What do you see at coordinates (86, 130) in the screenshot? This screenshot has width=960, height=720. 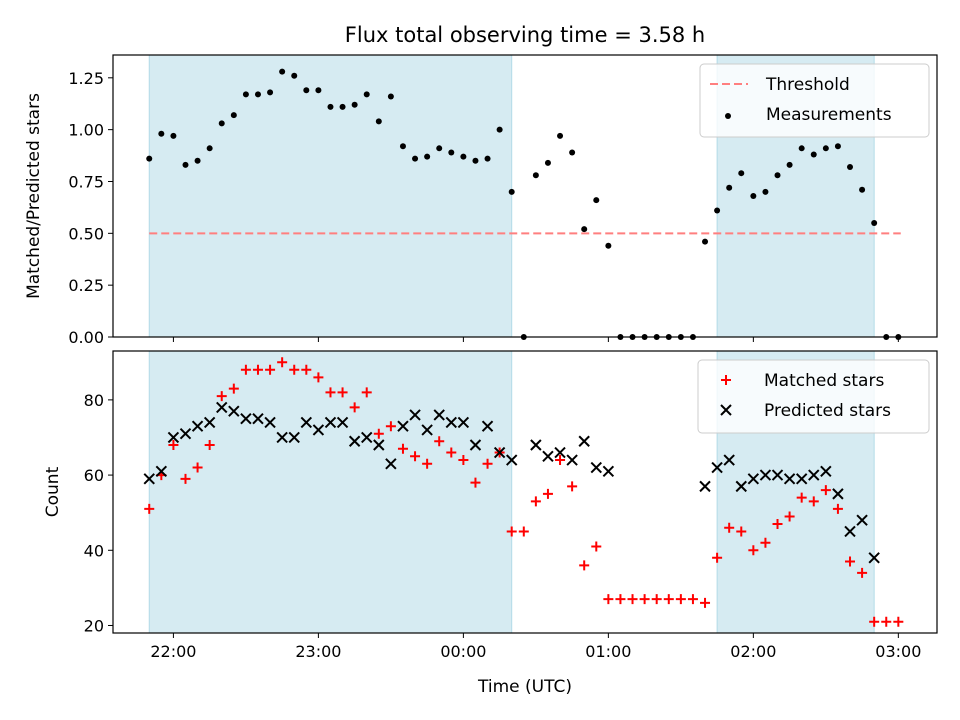 I see `y-tick-label: 1.00` at bounding box center [86, 130].